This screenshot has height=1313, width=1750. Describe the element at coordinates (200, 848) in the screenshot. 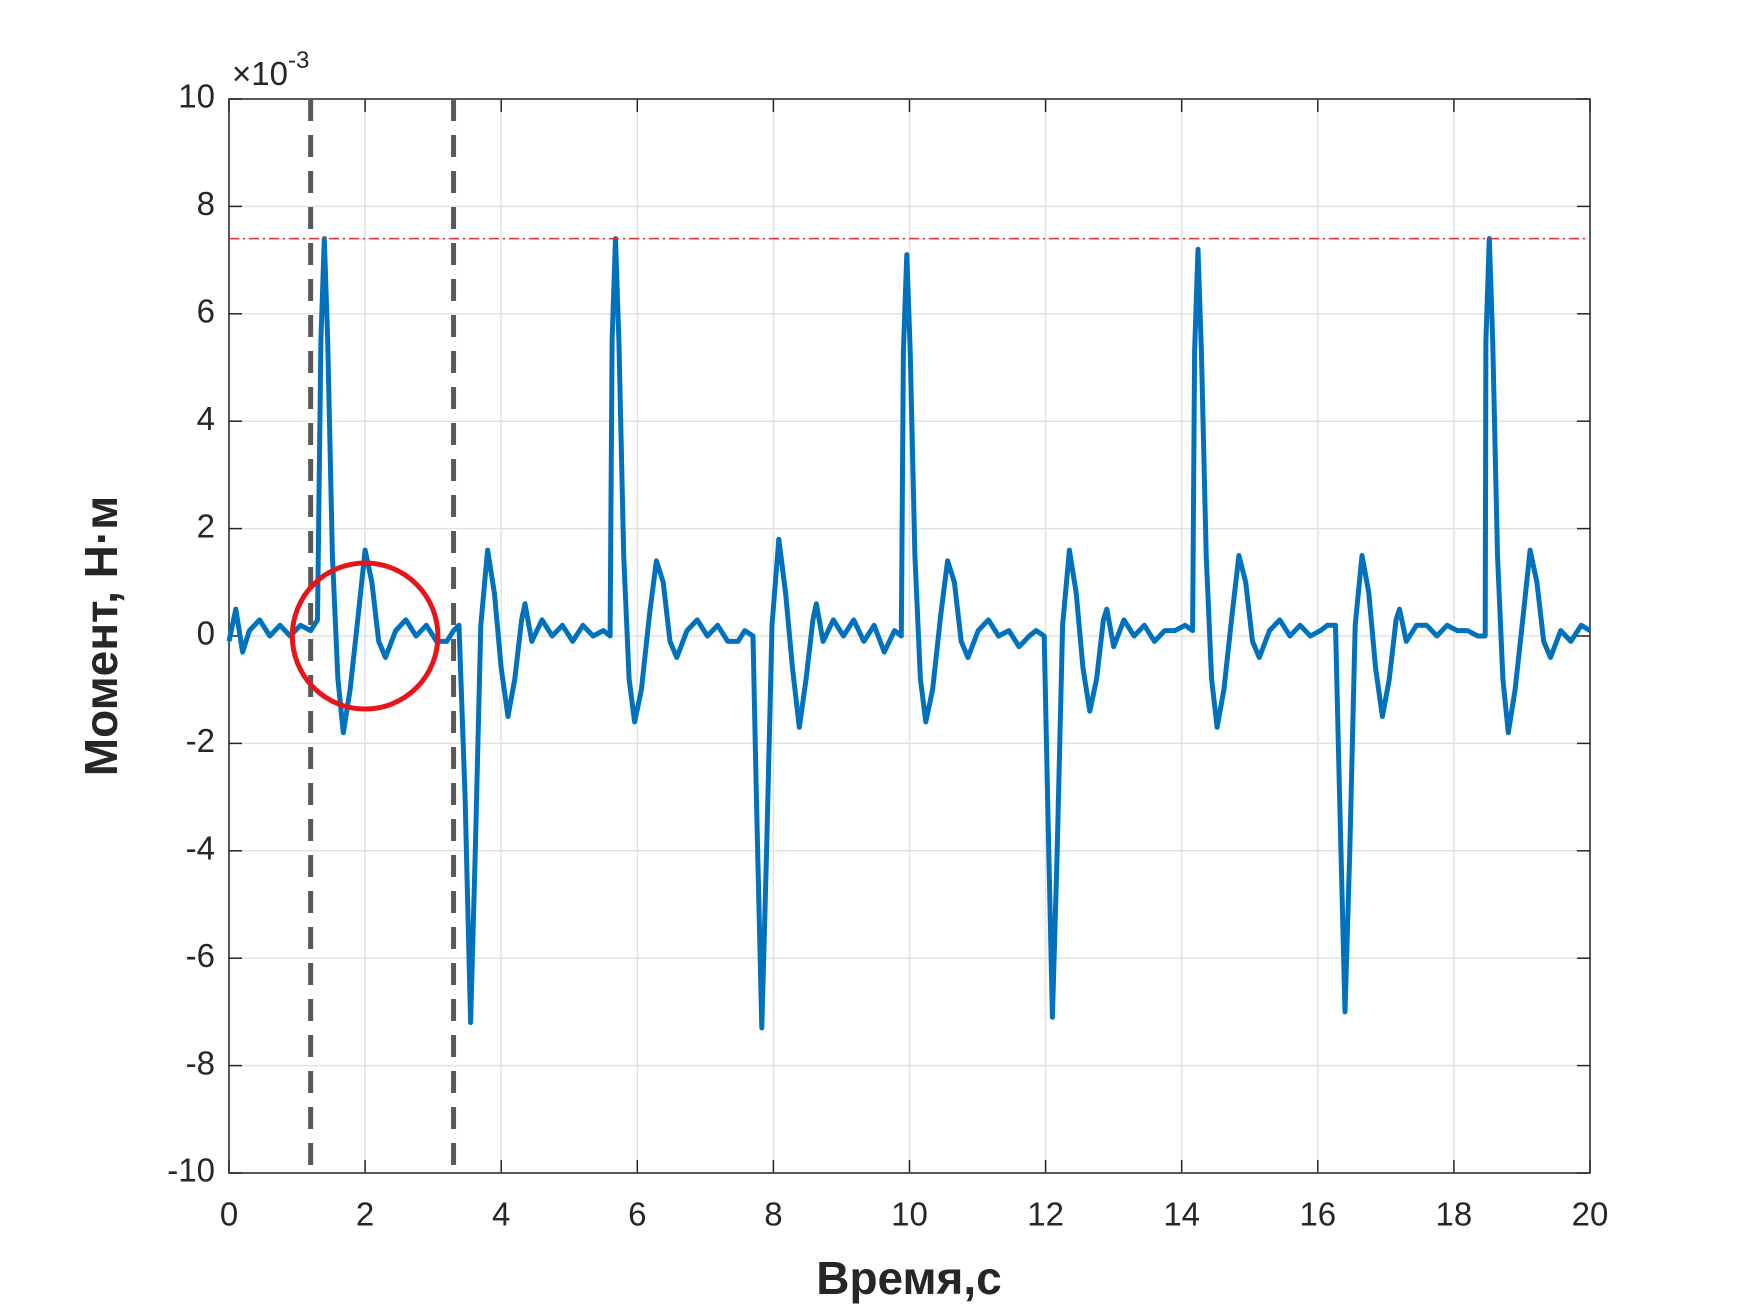

I see `y-tick-label: -4` at that location.